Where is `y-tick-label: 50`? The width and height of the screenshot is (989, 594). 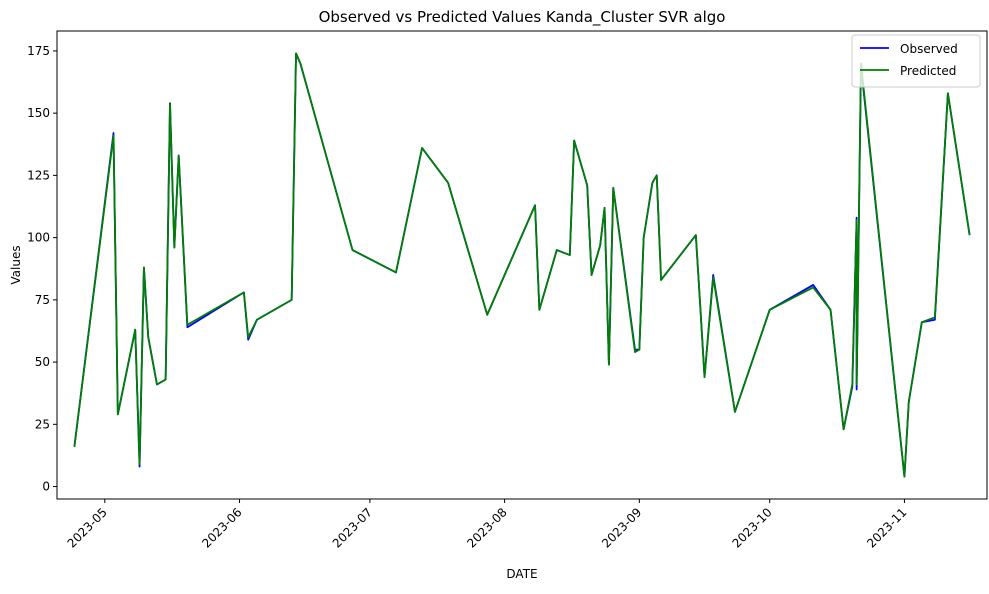 y-tick-label: 50 is located at coordinates (42, 362).